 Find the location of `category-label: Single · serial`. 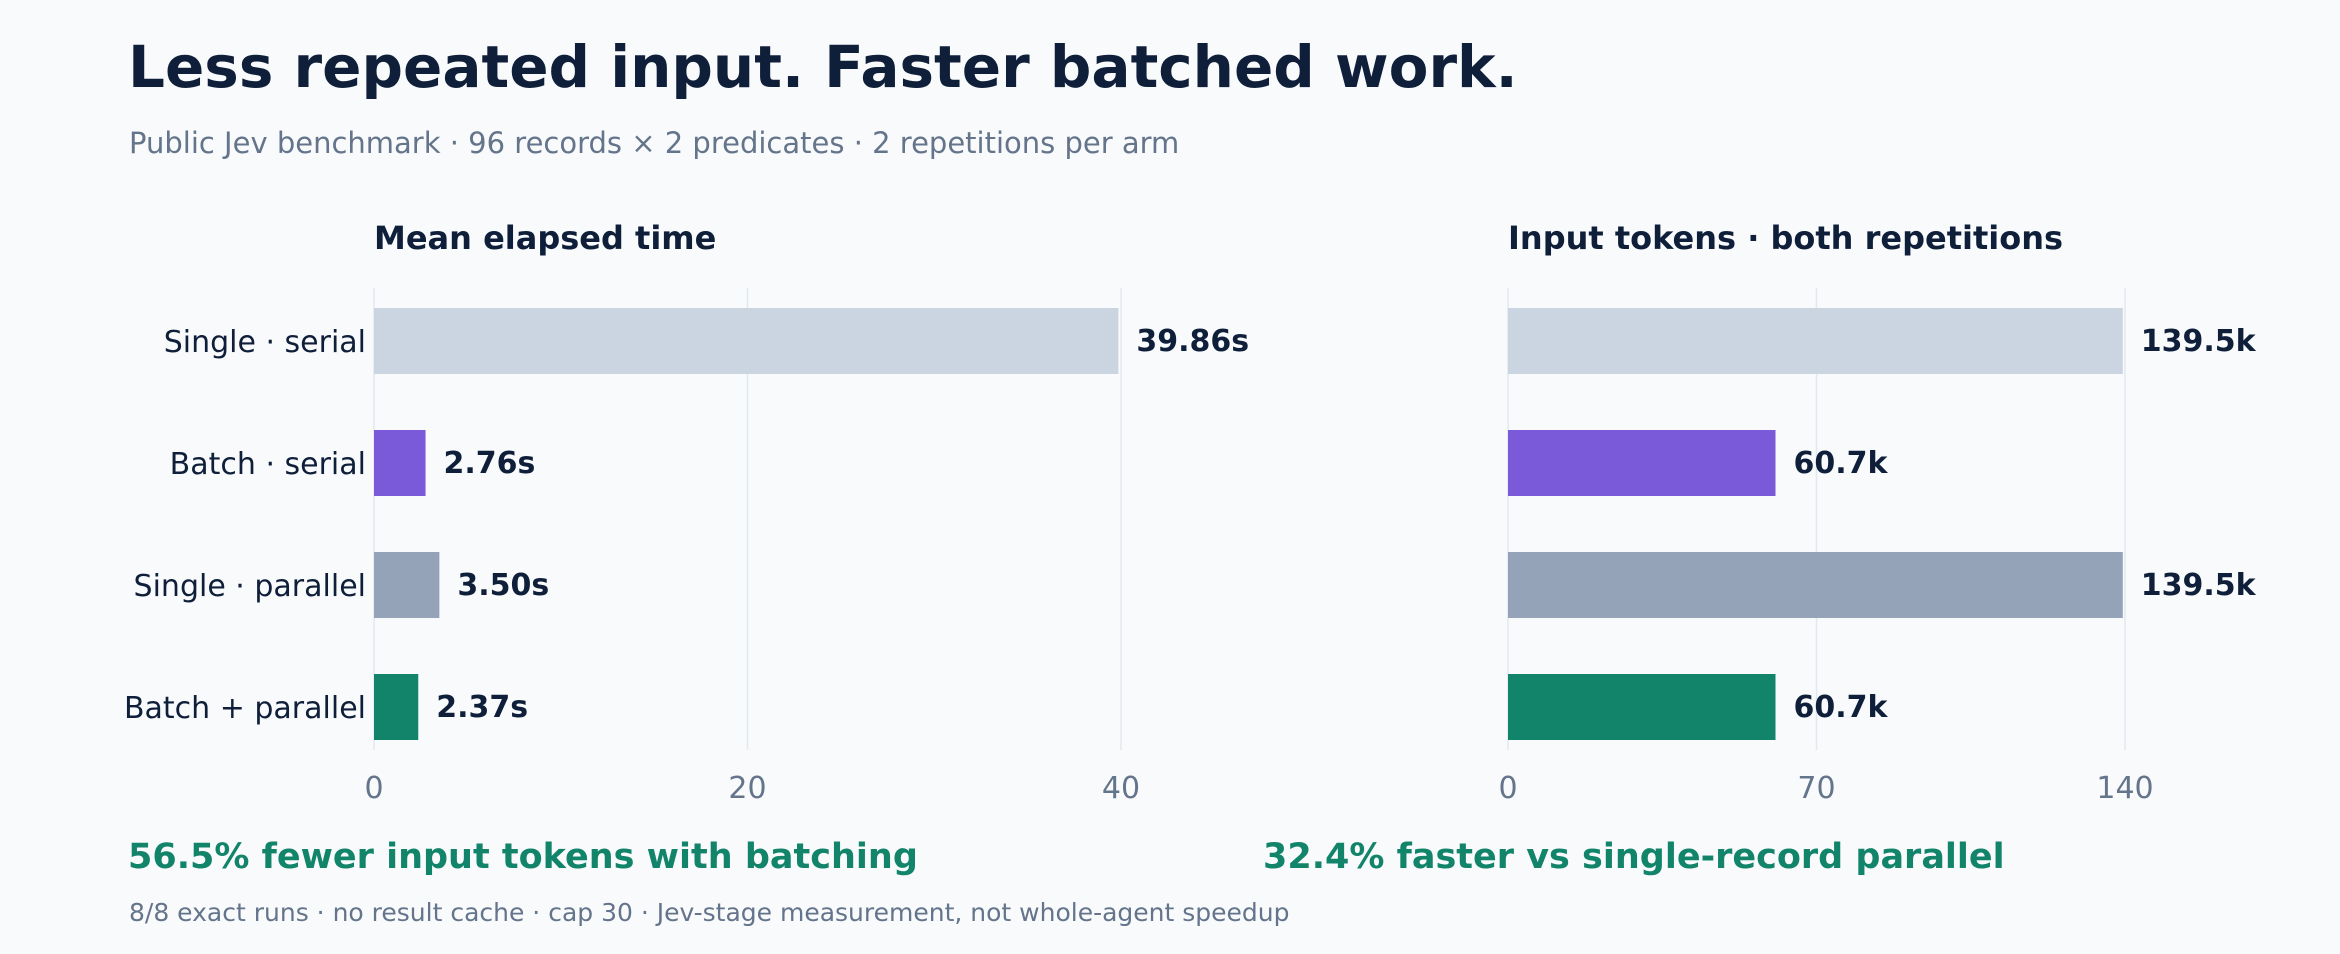

category-label: Single · serial is located at coordinates (265, 342).